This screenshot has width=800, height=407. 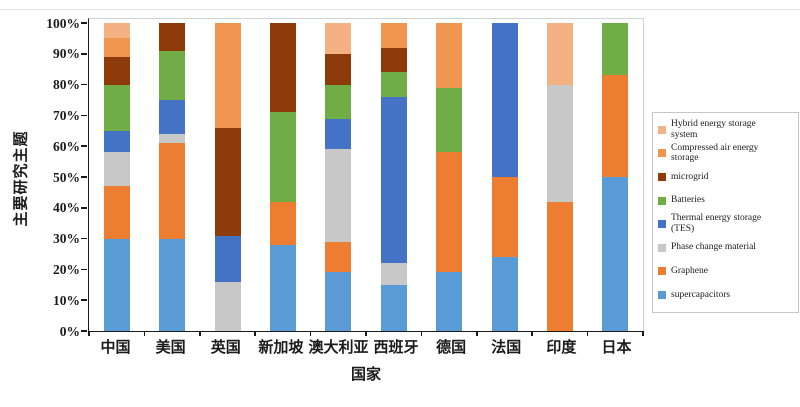 I want to click on legend-item: Hybrid energy storage system, so click(x=726, y=130).